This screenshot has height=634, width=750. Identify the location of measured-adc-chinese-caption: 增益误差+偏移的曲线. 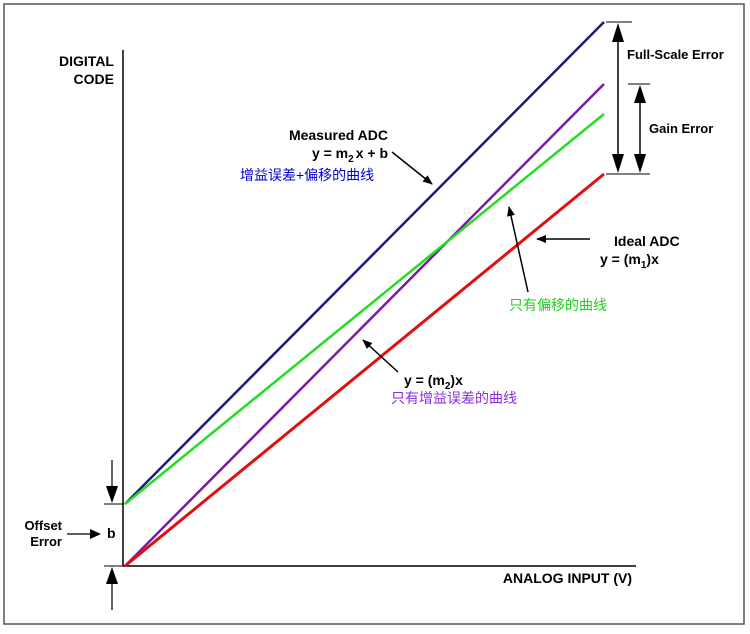
(307, 175).